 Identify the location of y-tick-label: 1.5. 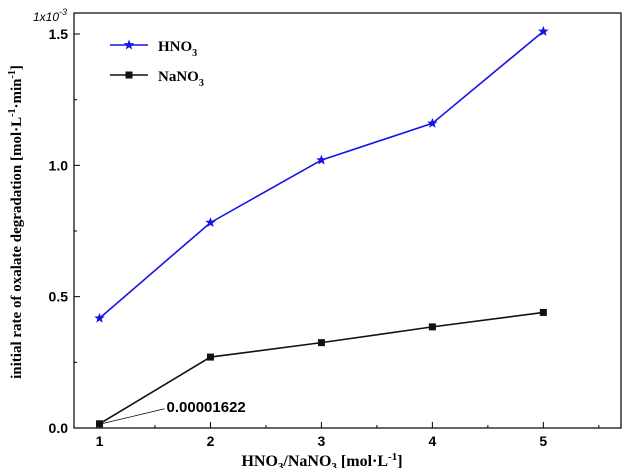
(59, 34).